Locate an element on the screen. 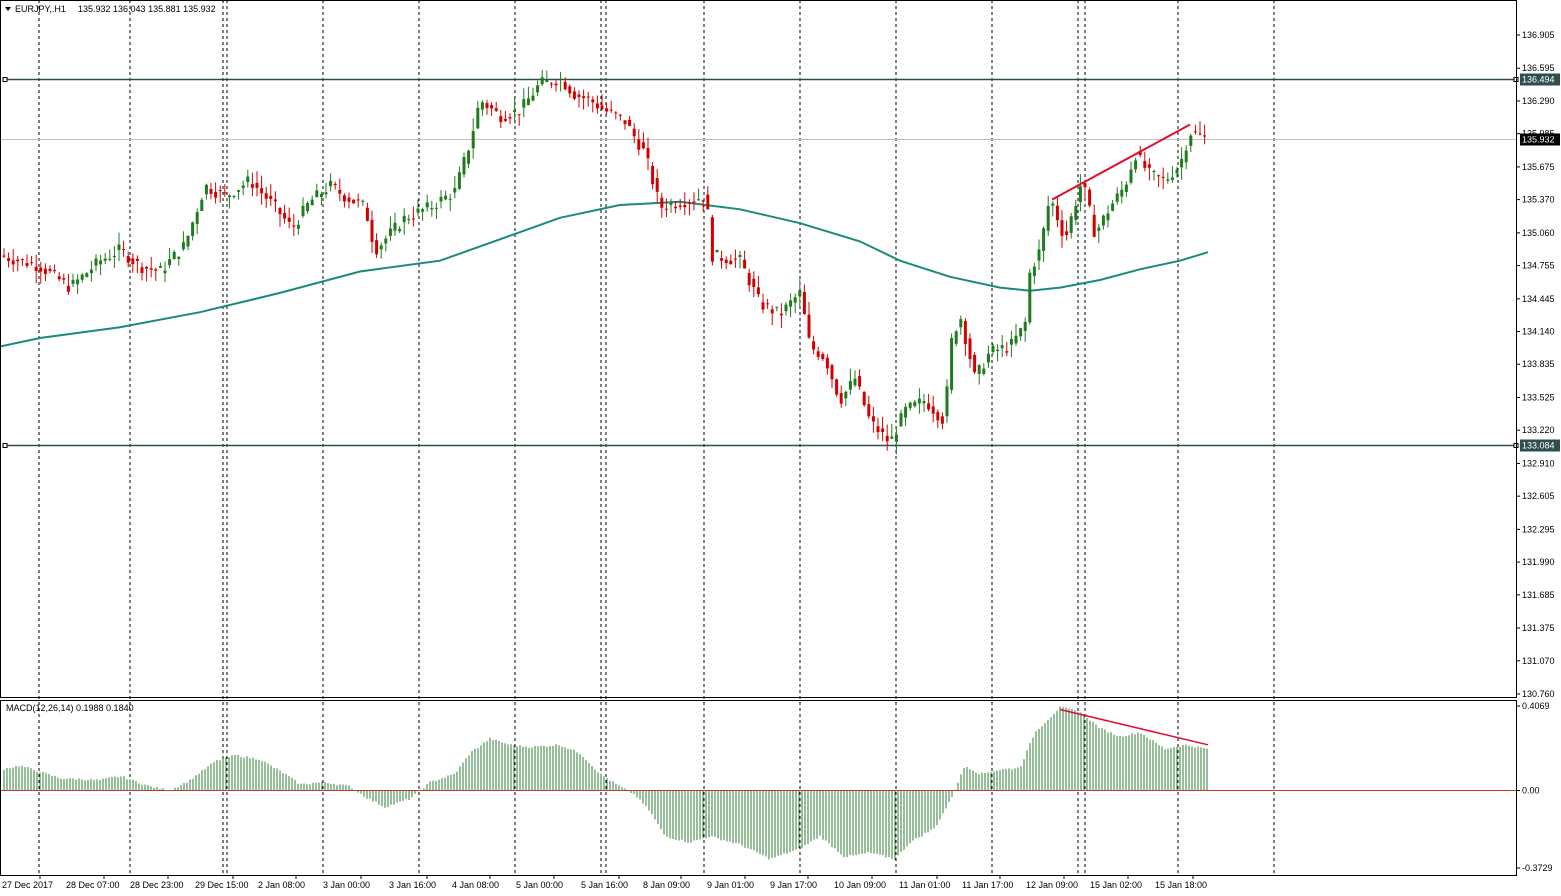 Image resolution: width=1561 pixels, height=896 pixels. macd-trendline is located at coordinates (1134, 727).